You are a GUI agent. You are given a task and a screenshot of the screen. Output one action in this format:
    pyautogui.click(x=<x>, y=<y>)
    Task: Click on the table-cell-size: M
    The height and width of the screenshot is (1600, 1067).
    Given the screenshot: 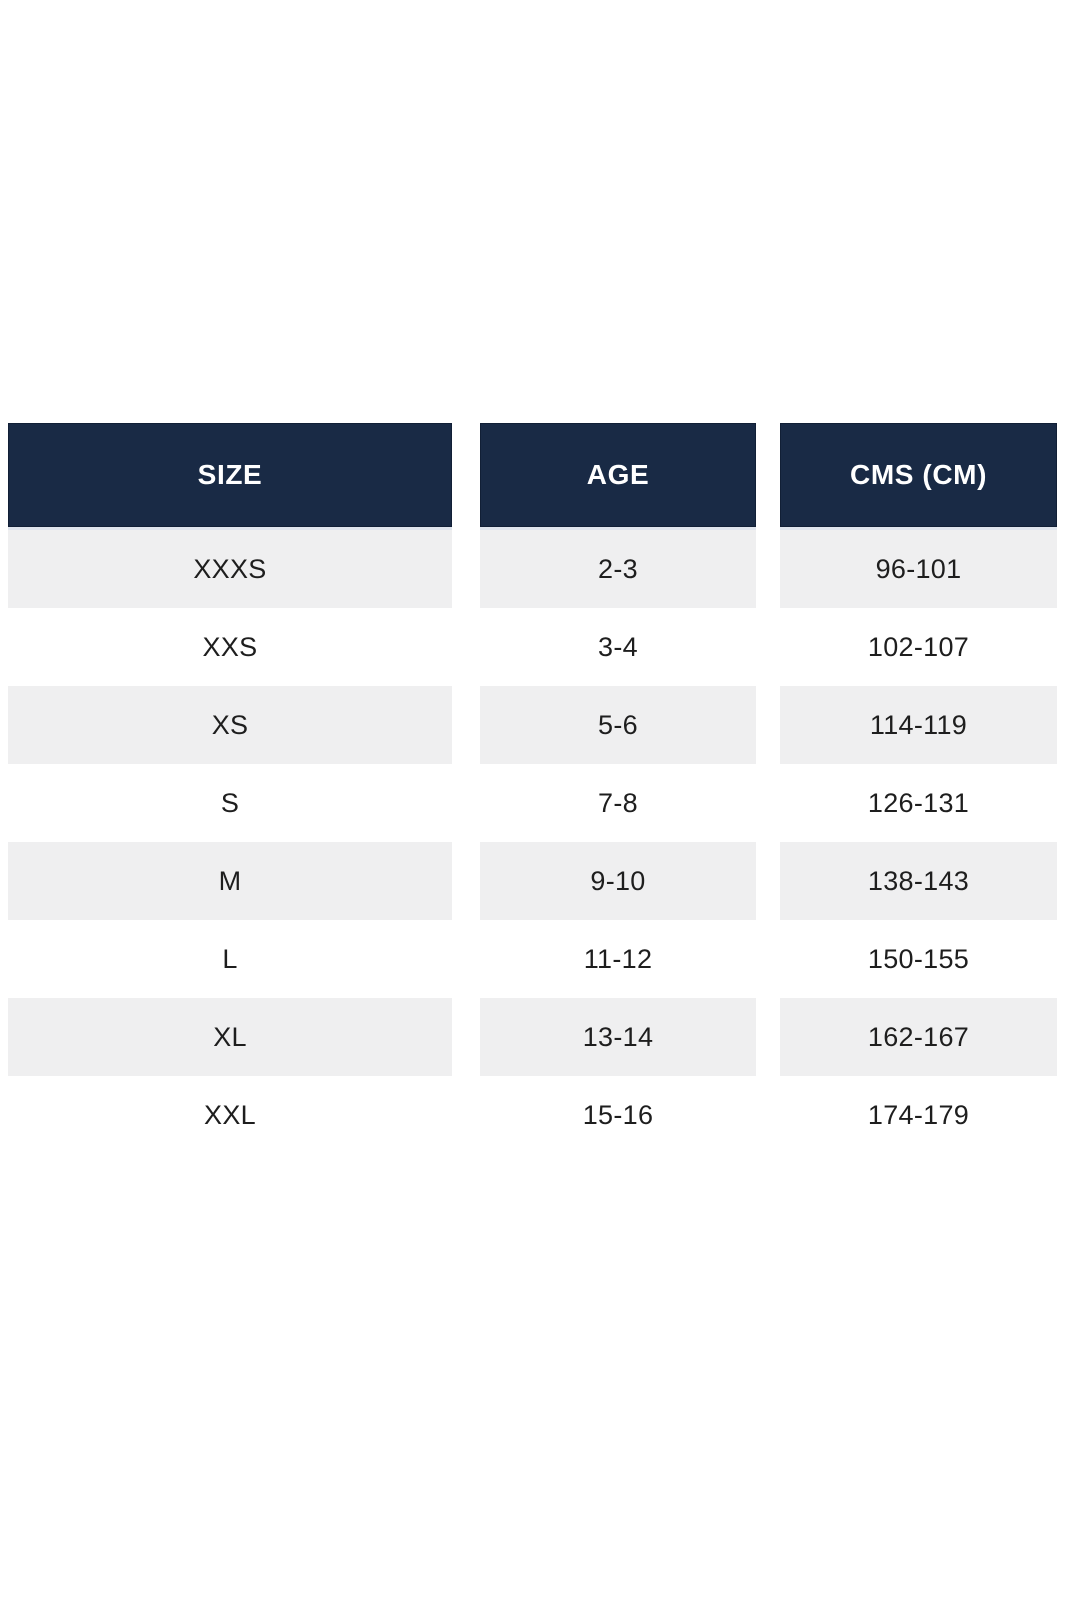 What is the action you would take?
    pyautogui.click(x=230, y=881)
    